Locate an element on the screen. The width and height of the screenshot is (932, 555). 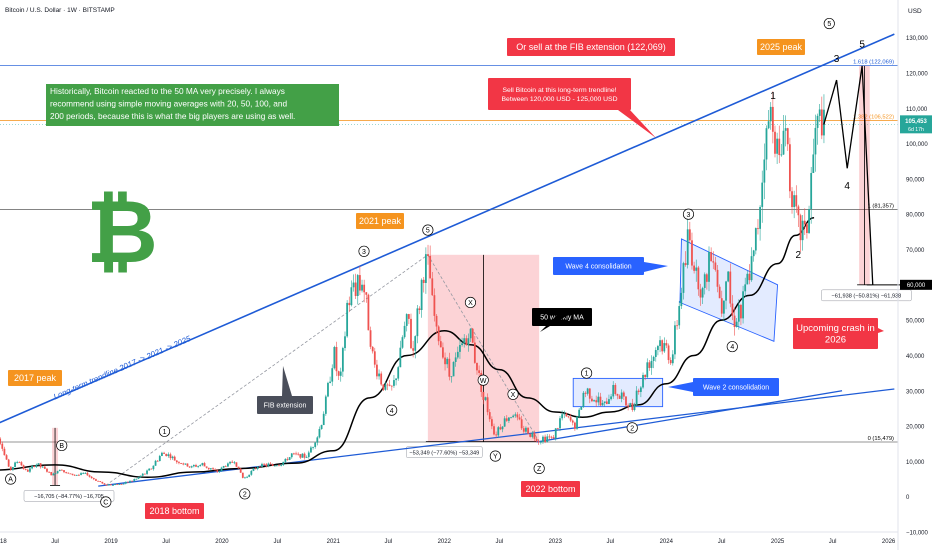
currency-label: USD is located at coordinates (915, 11).